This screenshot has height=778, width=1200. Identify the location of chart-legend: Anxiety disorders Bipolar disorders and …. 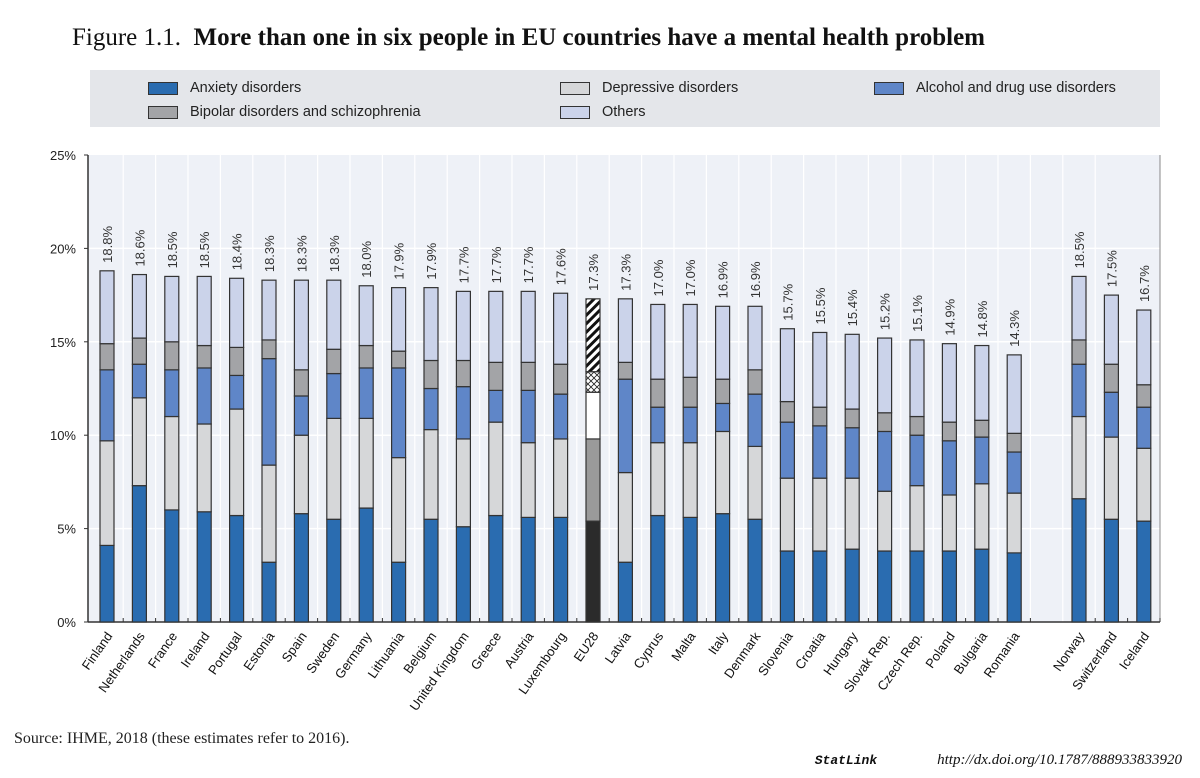
(625, 98).